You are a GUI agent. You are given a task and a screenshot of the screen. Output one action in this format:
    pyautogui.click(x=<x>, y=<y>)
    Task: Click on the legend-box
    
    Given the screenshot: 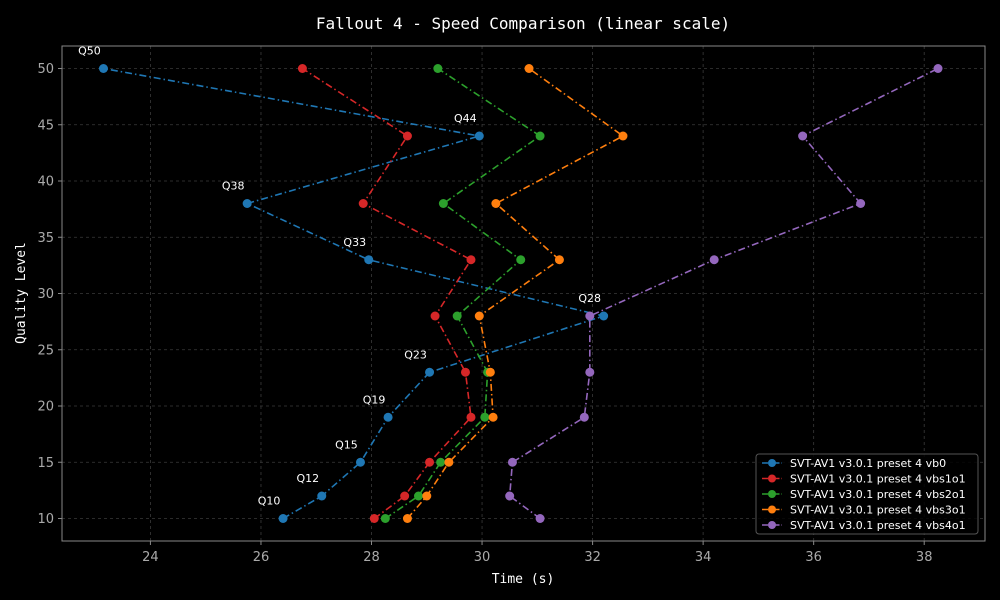 What is the action you would take?
    pyautogui.click(x=867, y=494)
    